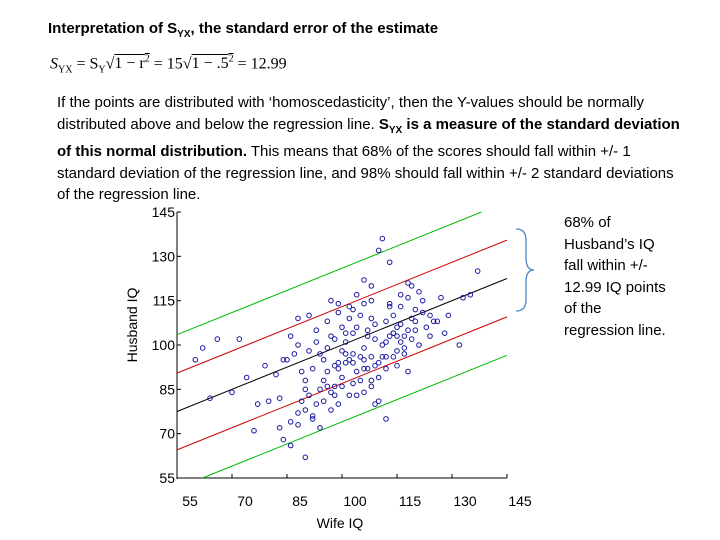 Image resolution: width=720 pixels, height=540 pixels. I want to click on formula-s: S, so click(54, 64).